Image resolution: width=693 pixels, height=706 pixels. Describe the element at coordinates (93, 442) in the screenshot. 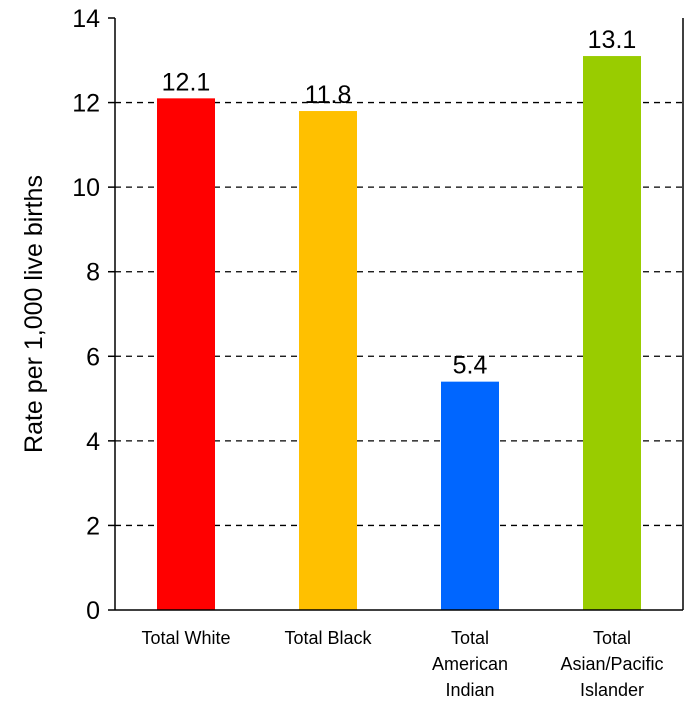

I see `y-tick-label: 4` at that location.